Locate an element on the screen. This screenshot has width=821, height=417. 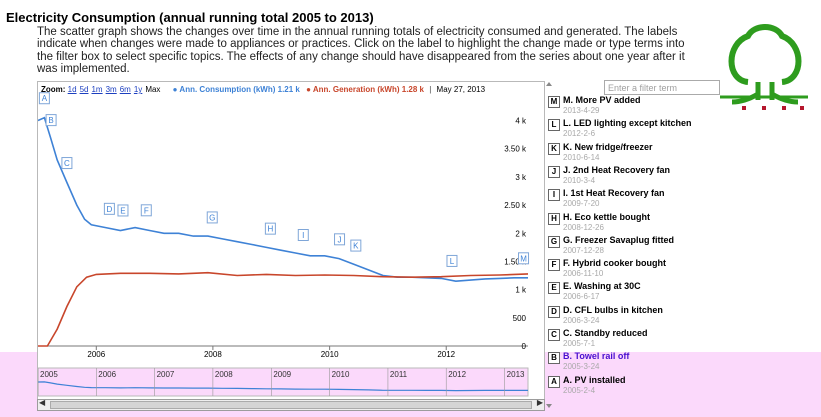
annotation-flag-i is located at coordinates (303, 235).